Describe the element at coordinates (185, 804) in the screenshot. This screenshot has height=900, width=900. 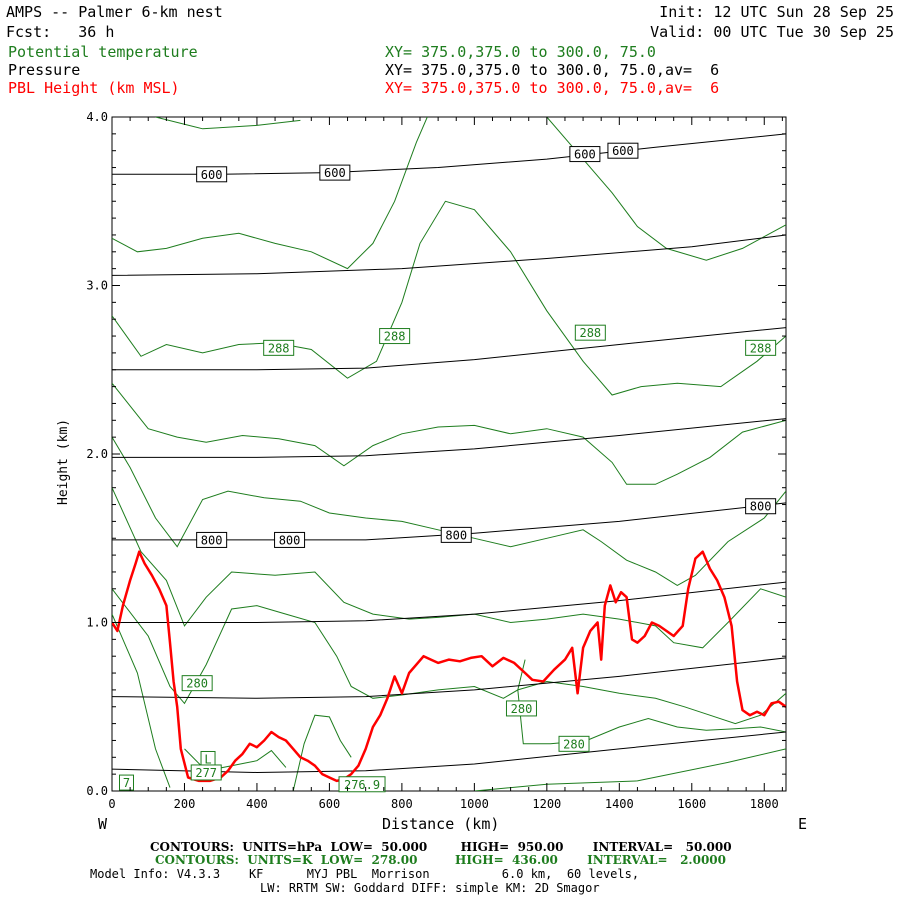
I see `x-tick-label: 200` at that location.